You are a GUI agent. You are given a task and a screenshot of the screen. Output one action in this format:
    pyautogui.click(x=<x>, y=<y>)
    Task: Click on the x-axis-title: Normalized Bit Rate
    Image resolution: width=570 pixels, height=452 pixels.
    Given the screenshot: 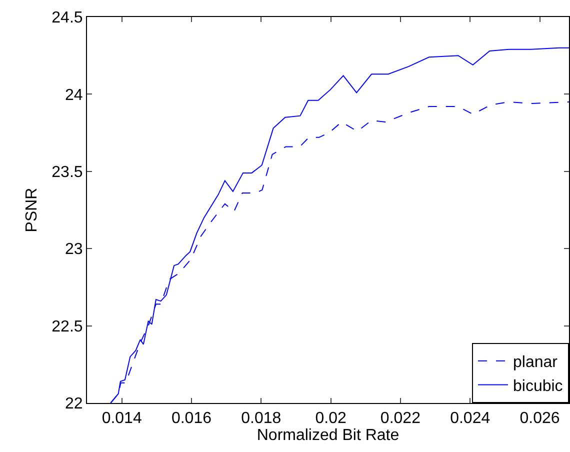 What is the action you would take?
    pyautogui.click(x=328, y=435)
    